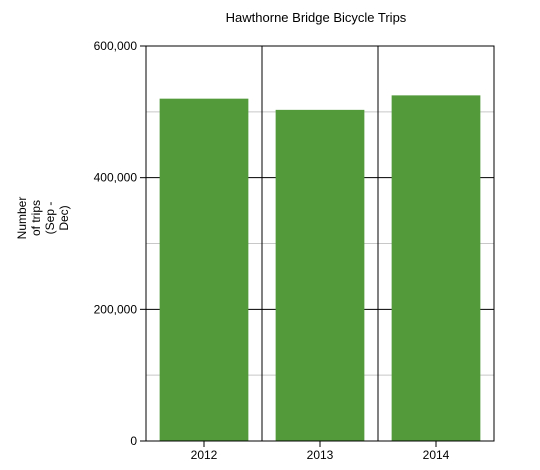  Describe the element at coordinates (36, 218) in the screenshot. I see `y-axis-label-line-2: of trips` at that location.